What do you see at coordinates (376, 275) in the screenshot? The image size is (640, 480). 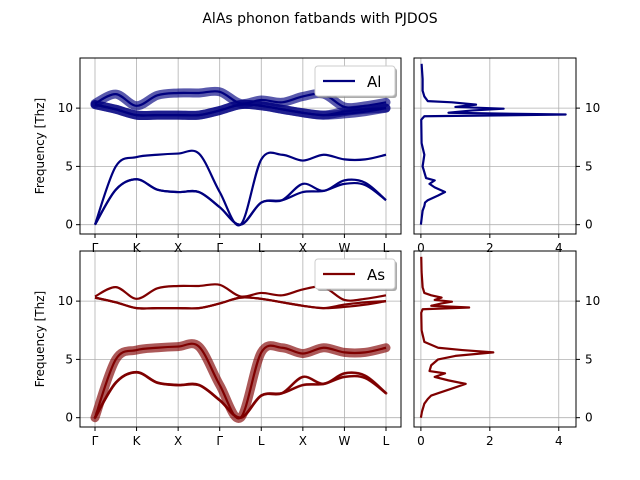 I see `legend-label: As` at bounding box center [376, 275].